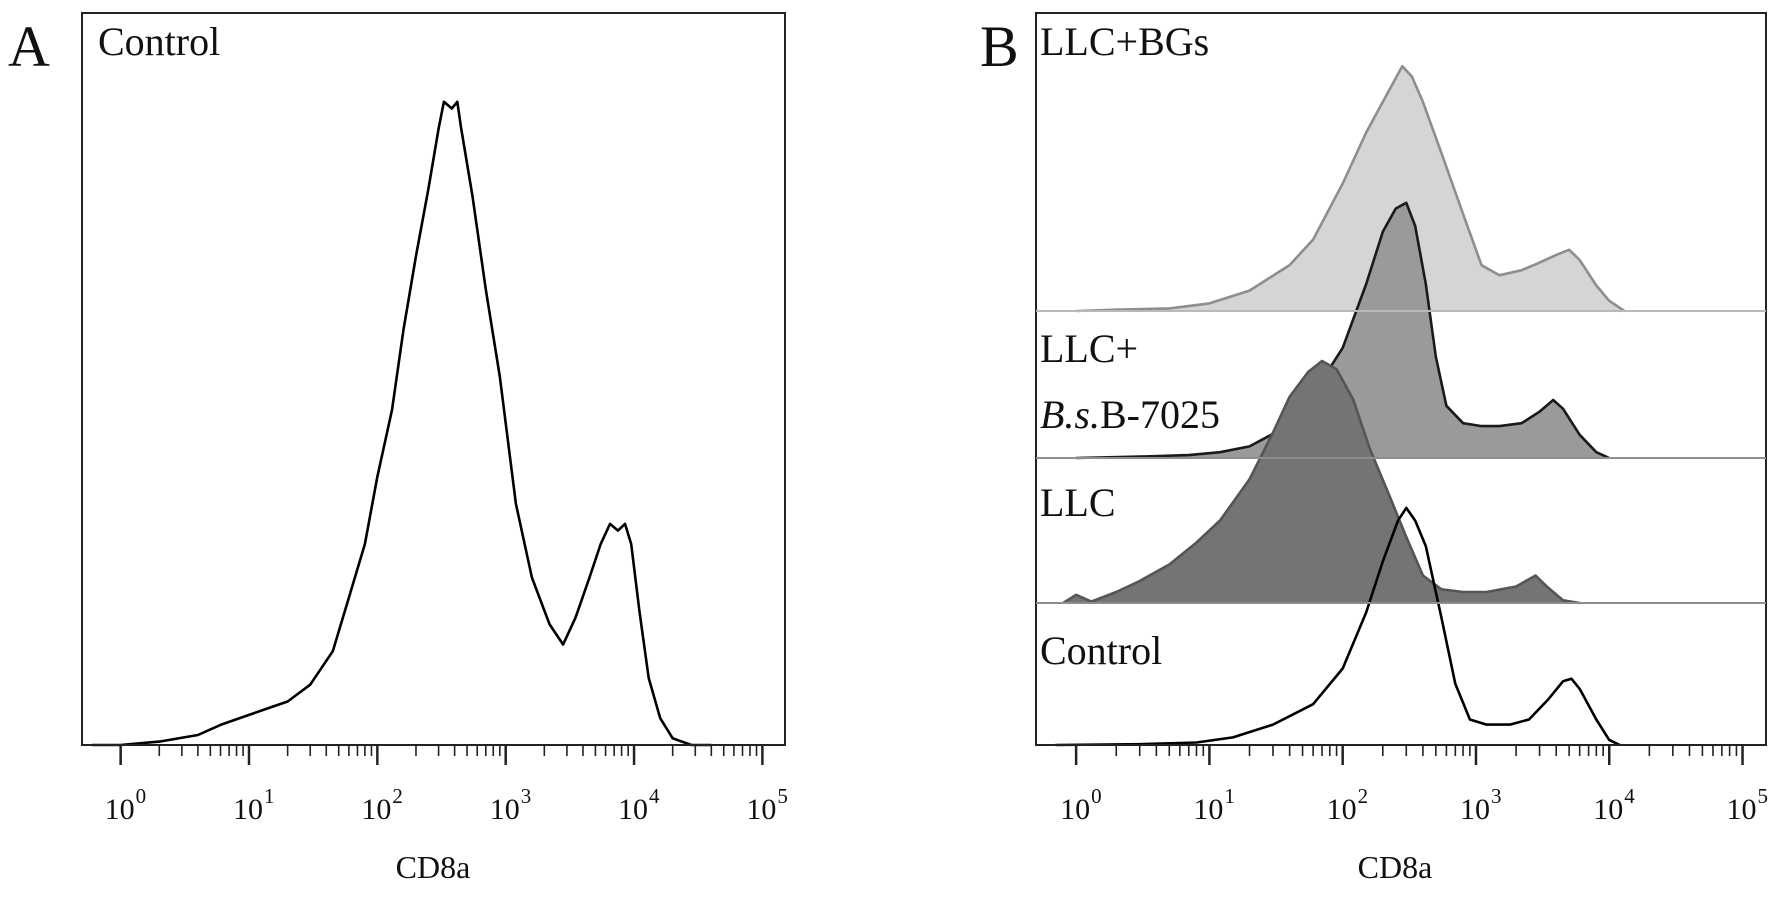  What do you see at coordinates (1343, 330) in the screenshot?
I see `llc-bs-b7025-histogram-line` at bounding box center [1343, 330].